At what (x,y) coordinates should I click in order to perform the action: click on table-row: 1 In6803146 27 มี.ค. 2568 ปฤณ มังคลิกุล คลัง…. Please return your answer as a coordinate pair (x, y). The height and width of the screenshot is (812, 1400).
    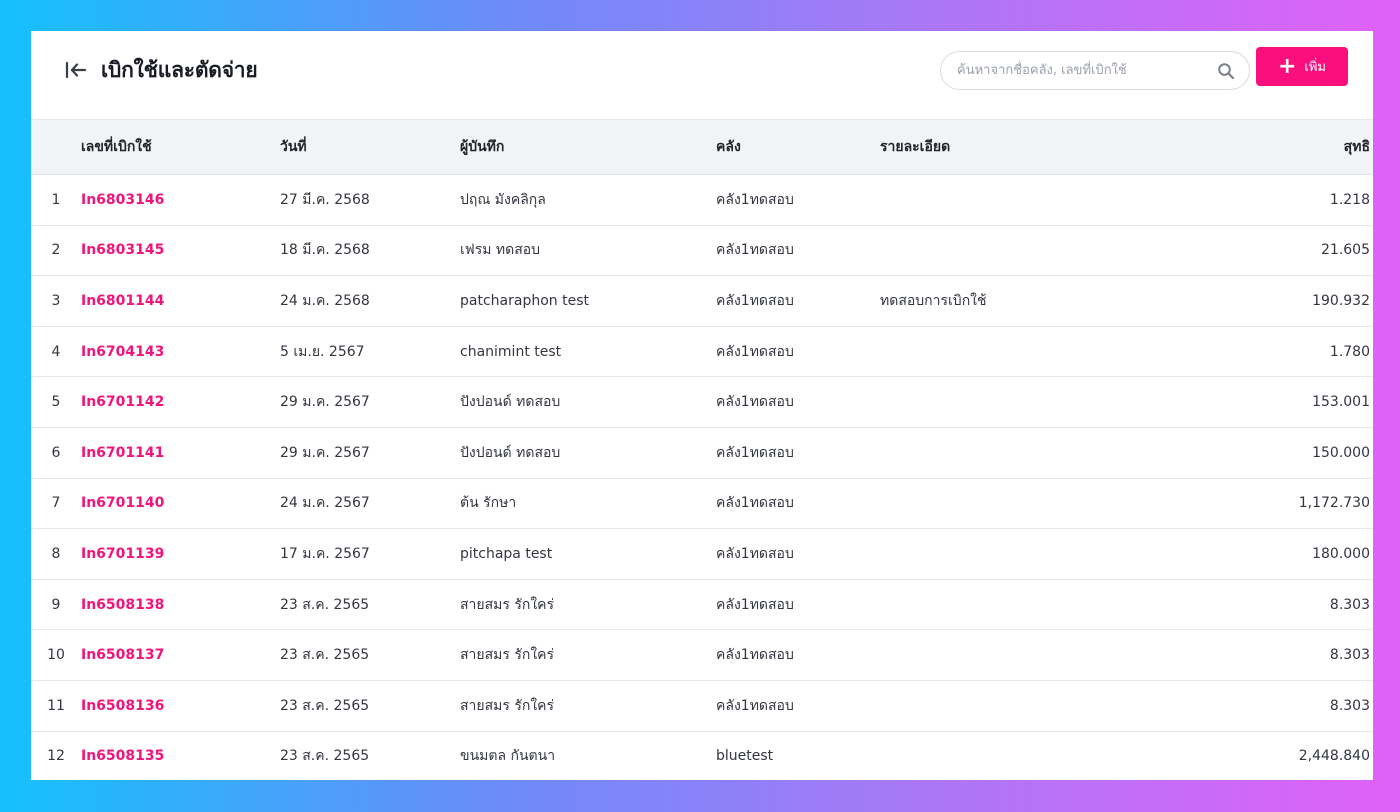
    Looking at the image, I should click on (702, 200).